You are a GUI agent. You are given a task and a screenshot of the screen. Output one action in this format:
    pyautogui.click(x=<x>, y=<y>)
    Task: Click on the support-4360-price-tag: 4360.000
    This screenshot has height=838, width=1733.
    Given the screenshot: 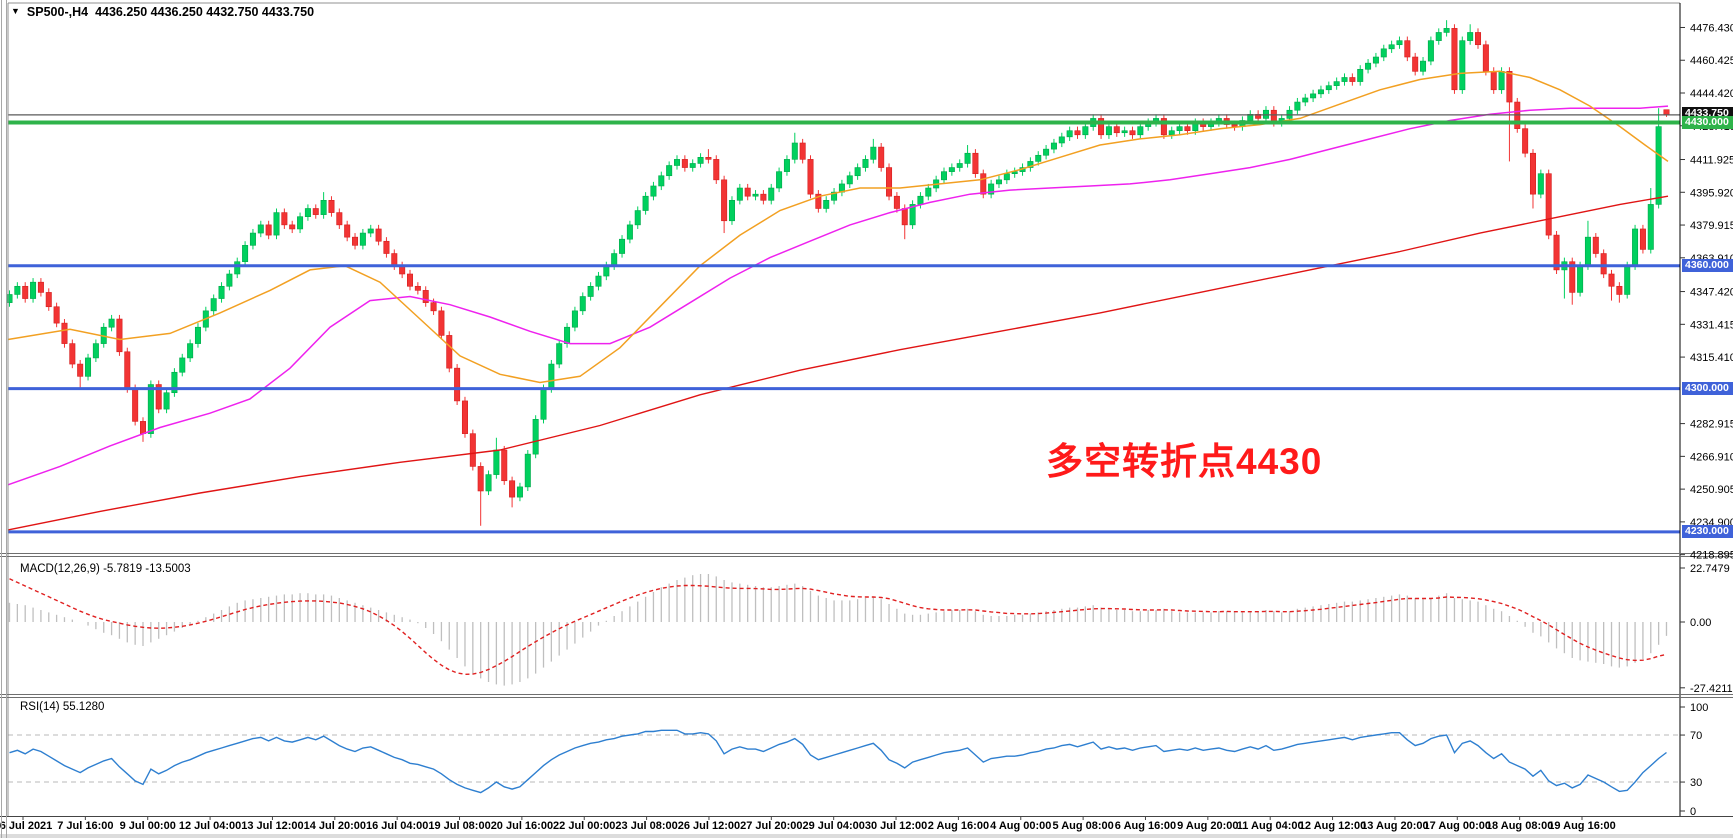 What is the action you would take?
    pyautogui.click(x=1707, y=265)
    